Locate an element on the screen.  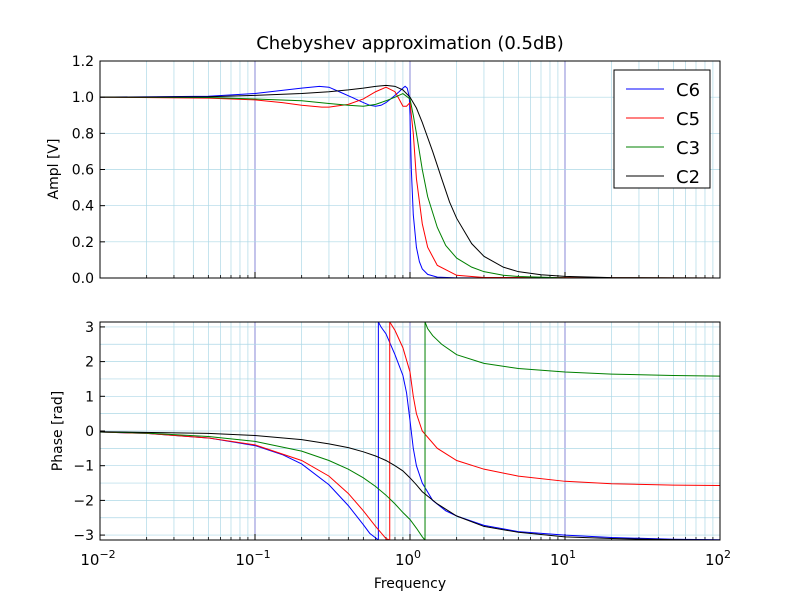
y-tick-label: 0.0 is located at coordinates (83, 279).